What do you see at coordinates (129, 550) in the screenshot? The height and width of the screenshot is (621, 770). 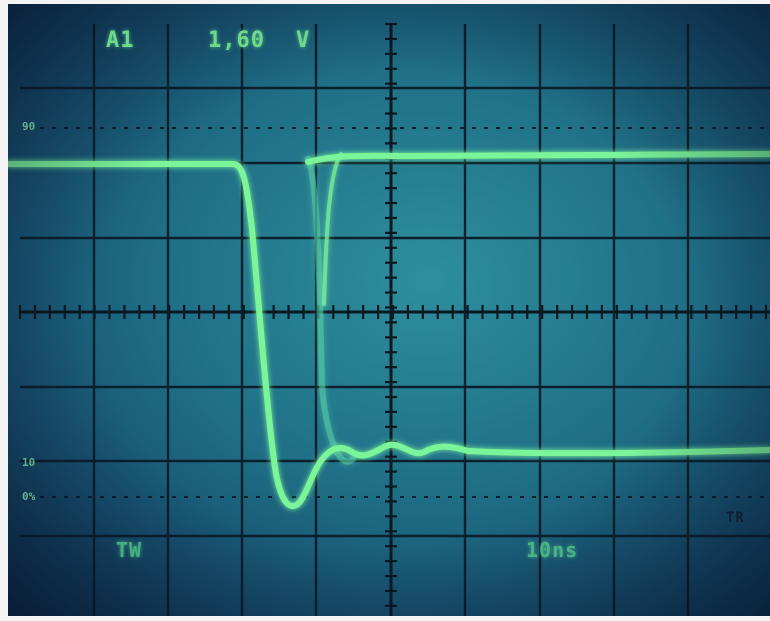 I see `trigger-readout: TW` at bounding box center [129, 550].